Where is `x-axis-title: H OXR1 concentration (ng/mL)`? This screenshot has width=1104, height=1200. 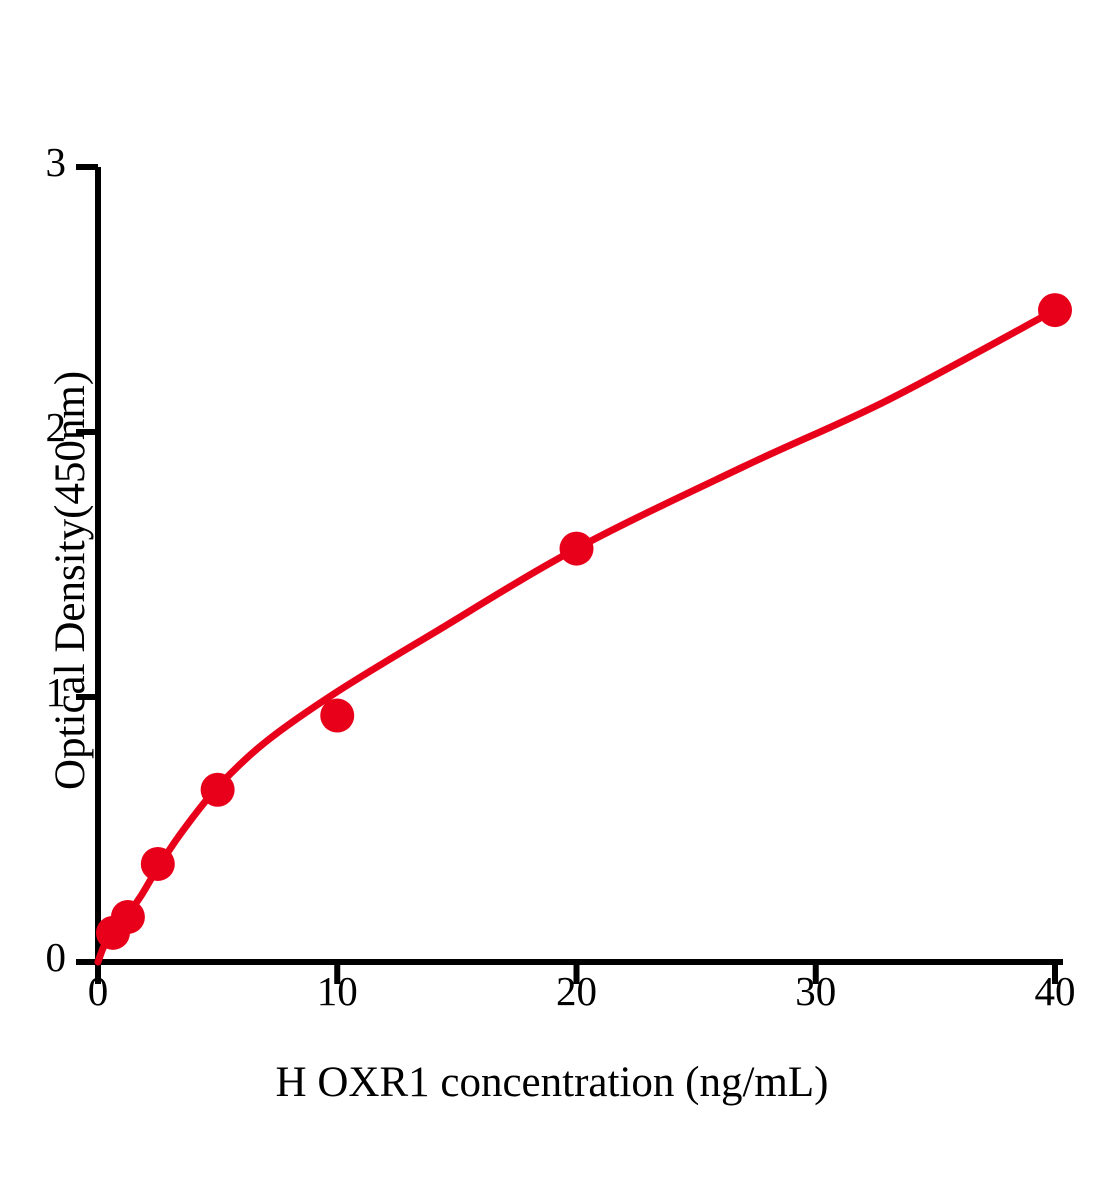 x-axis-title: H OXR1 concentration (ng/mL) is located at coordinates (552, 1082).